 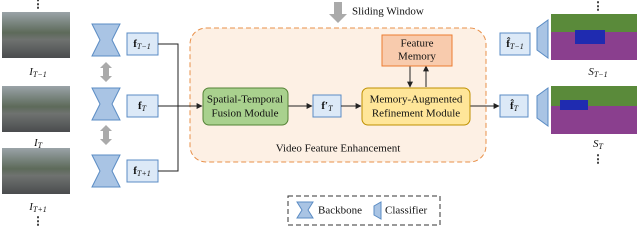 What do you see at coordinates (377, 210) in the screenshot?
I see `legend-classifier-icon` at bounding box center [377, 210].